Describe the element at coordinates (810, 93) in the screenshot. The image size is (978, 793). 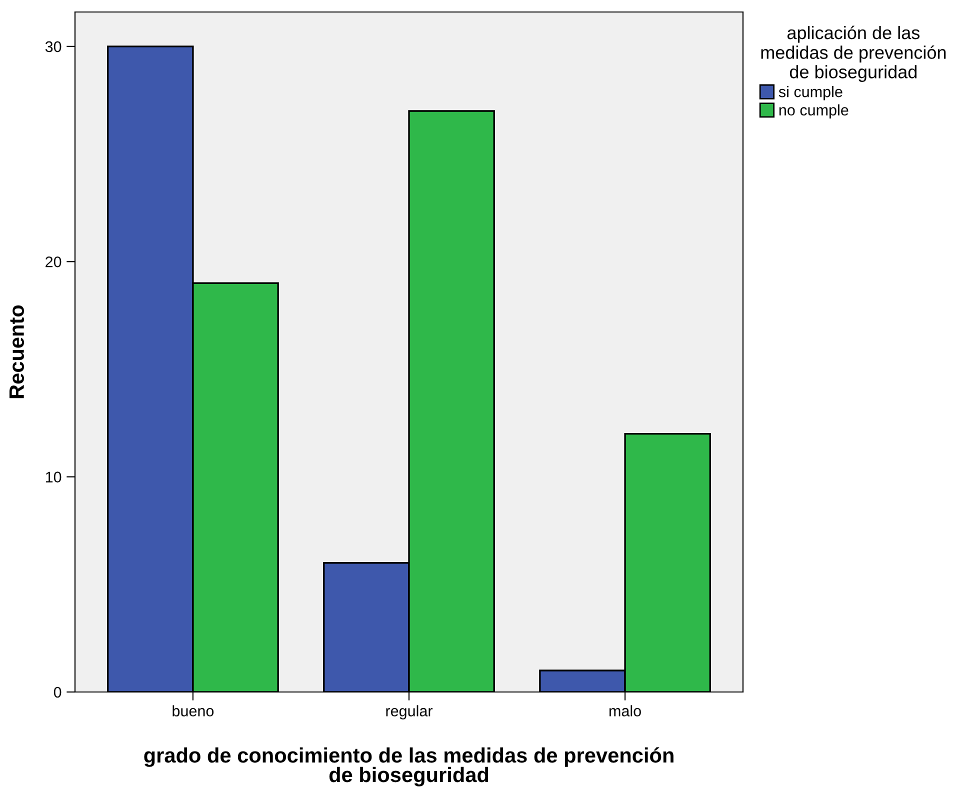
I see `legend-label: si cumple` at that location.